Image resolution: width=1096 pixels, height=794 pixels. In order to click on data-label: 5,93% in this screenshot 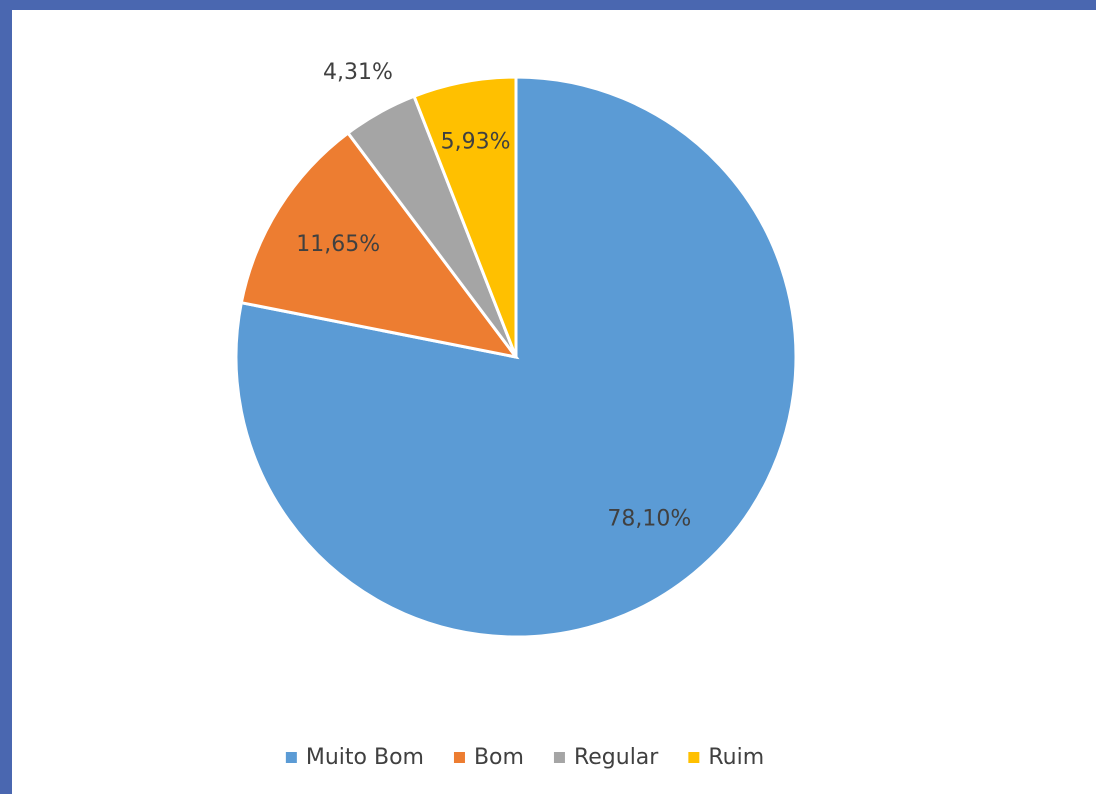, I will do `click(476, 141)`.